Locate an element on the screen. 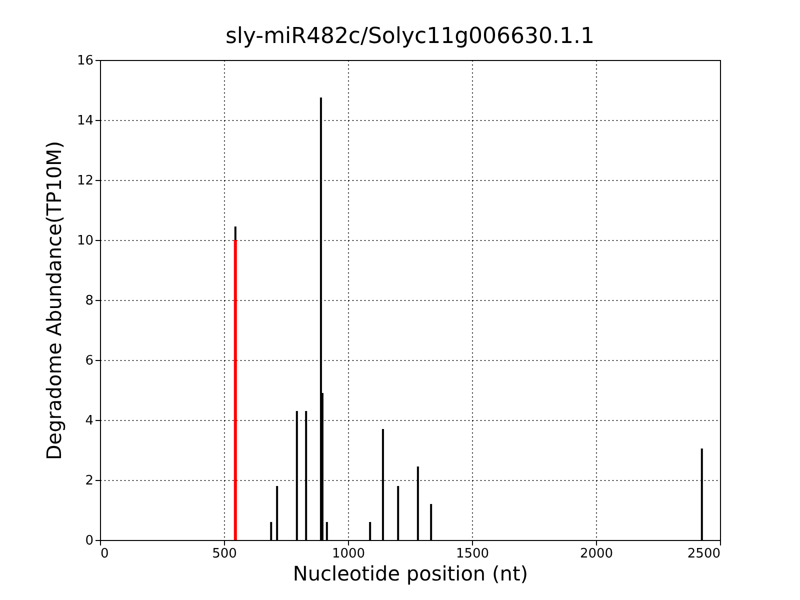 The image size is (800, 600). y-tick-label: 0 is located at coordinates (89, 541).